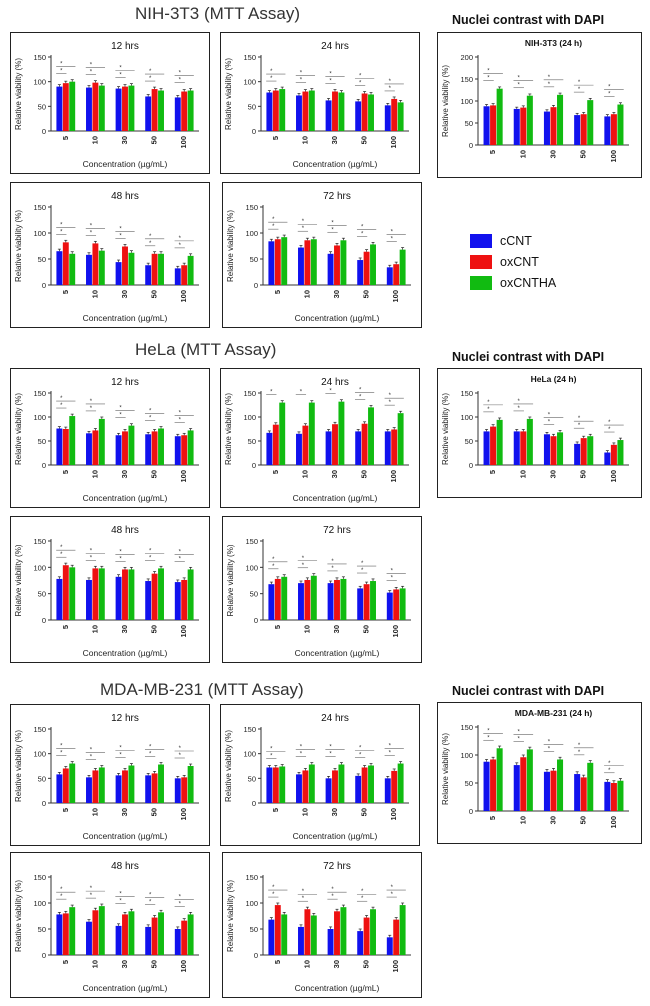 This screenshot has width=650, height=1006. Describe the element at coordinates (528, 691) in the screenshot. I see `mda-dapi-title: Nuclei contrast with DAPI` at that location.